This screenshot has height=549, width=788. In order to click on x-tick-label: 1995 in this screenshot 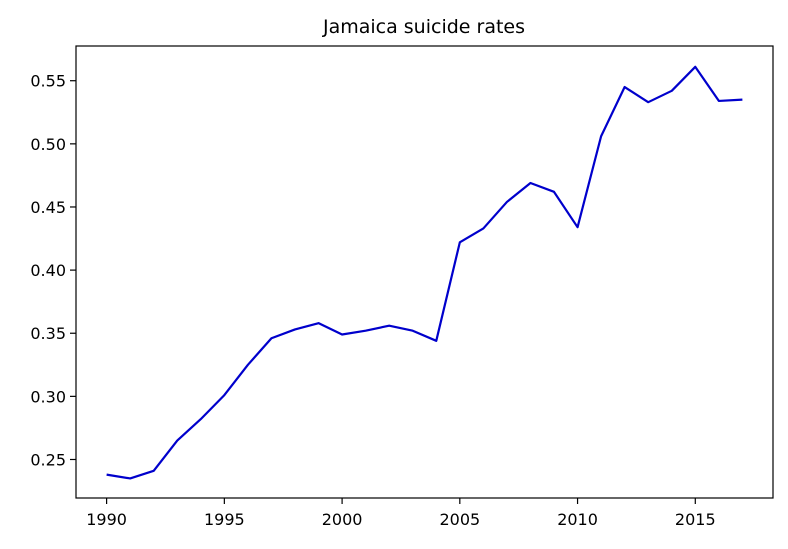, I will do `click(224, 519)`.